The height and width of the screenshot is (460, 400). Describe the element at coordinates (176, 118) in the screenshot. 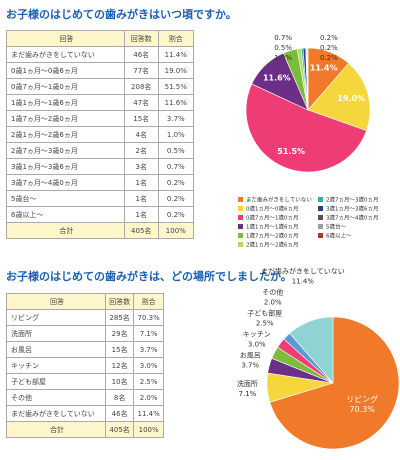

I see `table-cell: 3.7%` at that location.